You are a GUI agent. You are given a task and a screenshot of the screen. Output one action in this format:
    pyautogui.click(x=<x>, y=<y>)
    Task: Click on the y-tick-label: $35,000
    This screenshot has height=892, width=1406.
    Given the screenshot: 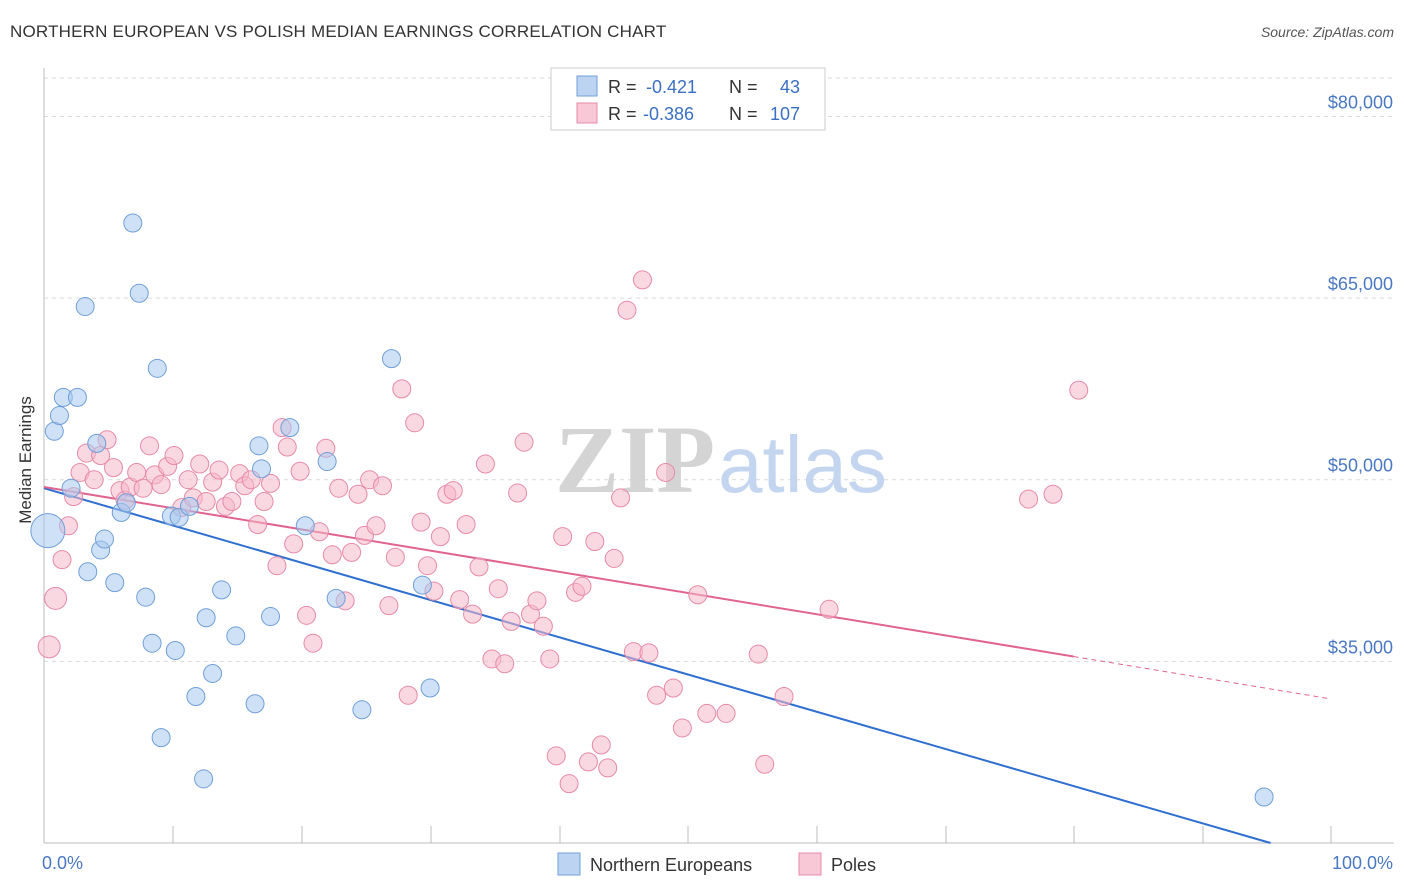 What is the action you would take?
    pyautogui.click(x=1360, y=647)
    